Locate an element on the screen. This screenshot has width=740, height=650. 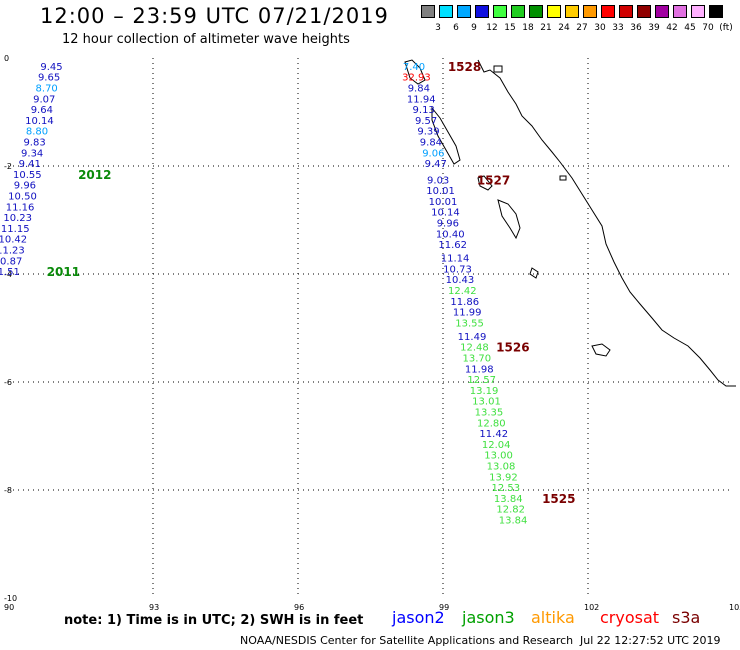
color-scale-label: (ft) is located at coordinates (726, 28).